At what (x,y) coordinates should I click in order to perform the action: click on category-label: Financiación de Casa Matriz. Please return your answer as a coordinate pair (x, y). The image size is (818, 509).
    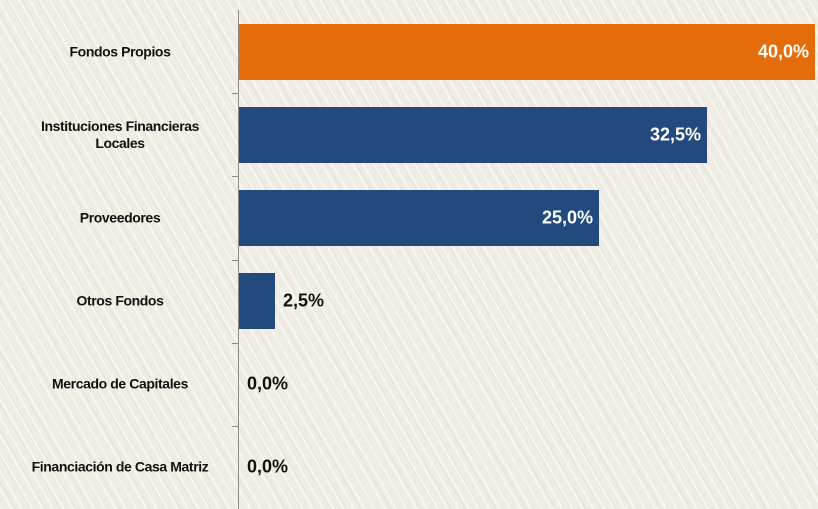
    Looking at the image, I should click on (120, 466).